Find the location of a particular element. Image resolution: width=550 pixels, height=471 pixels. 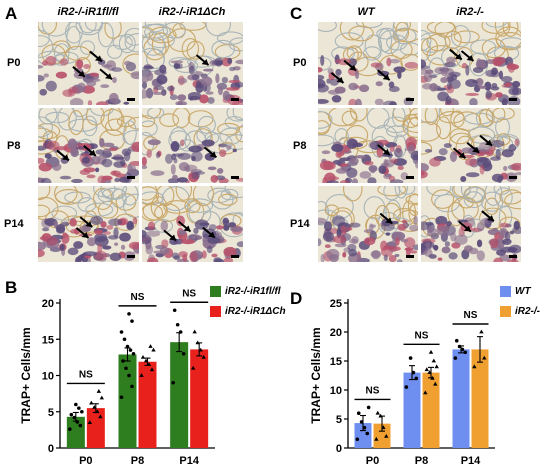

chart-d: 0 5 10 15 20 25 TRAP+ Cells/mm P0 NS P8 NS P14 NS is located at coordinates (402, 382).